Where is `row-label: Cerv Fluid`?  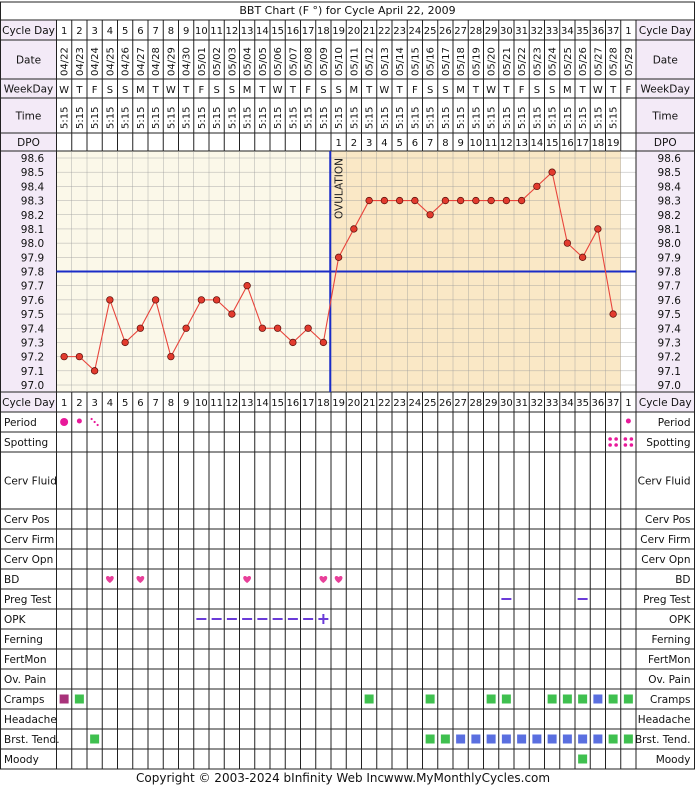
row-label: Cerv Fluid is located at coordinates (30, 482).